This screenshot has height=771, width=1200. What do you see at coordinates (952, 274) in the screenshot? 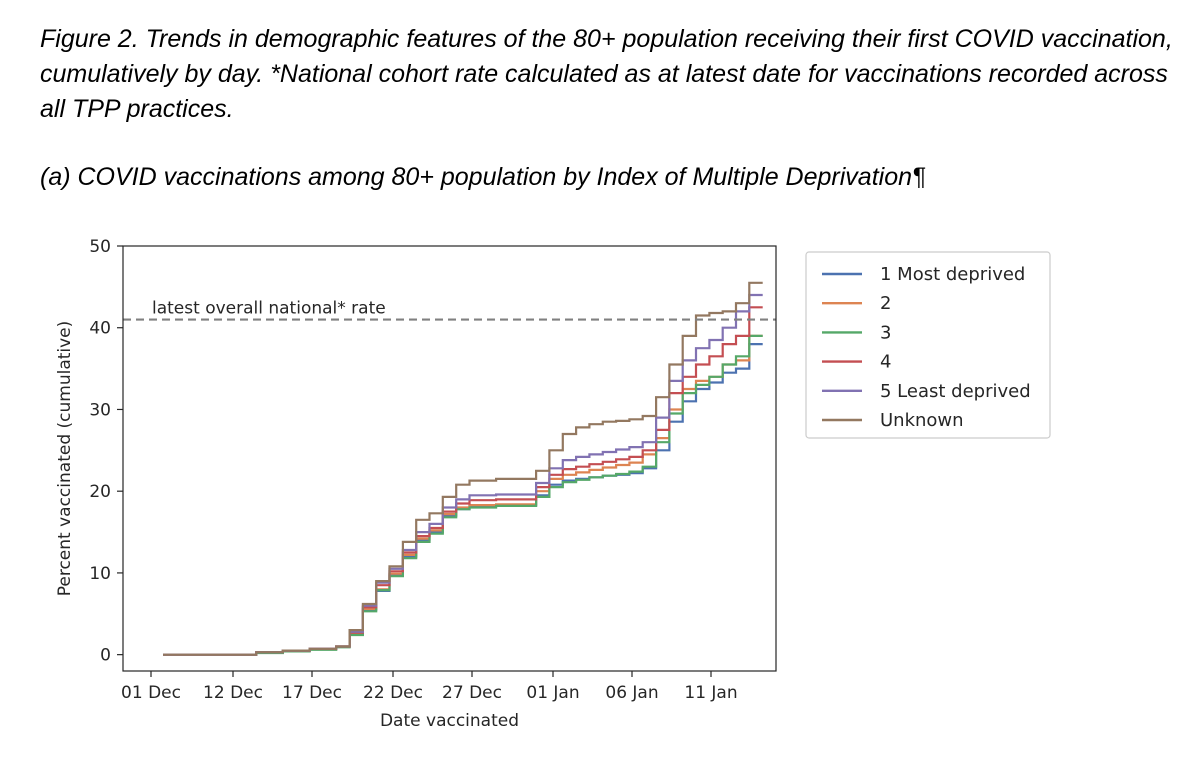
I see `legend-label: 1 Most deprived` at bounding box center [952, 274].